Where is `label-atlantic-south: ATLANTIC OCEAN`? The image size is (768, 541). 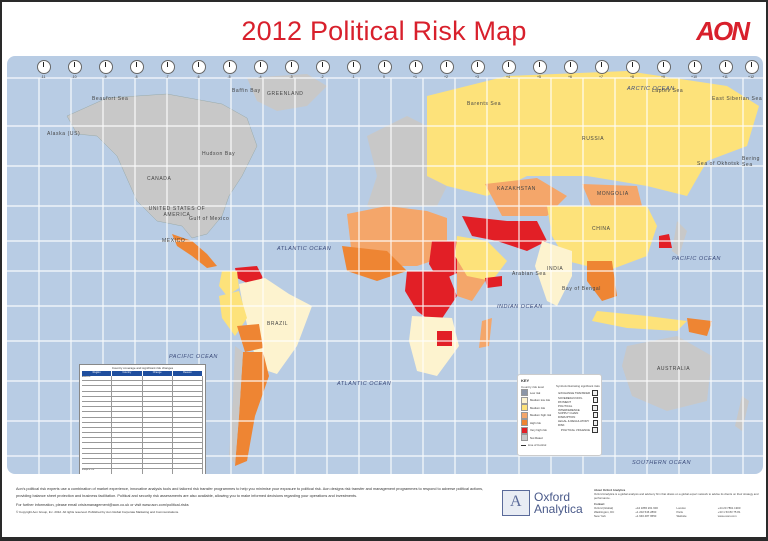 label-atlantic-south: ATLANTIC OCEAN is located at coordinates (364, 384).